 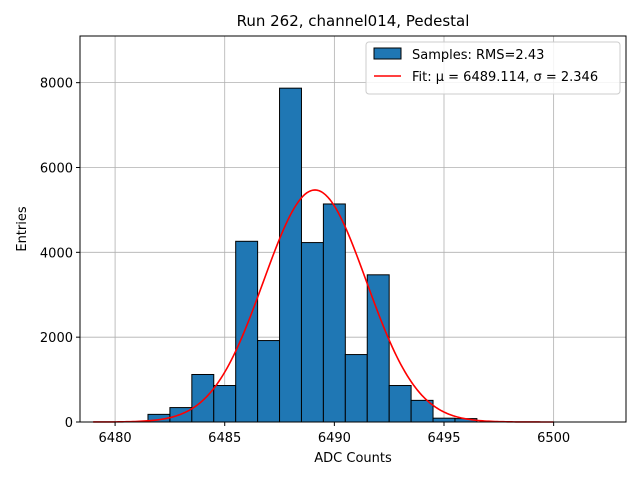 What do you see at coordinates (56, 168) in the screenshot?
I see `y-tick-label: 6000` at bounding box center [56, 168].